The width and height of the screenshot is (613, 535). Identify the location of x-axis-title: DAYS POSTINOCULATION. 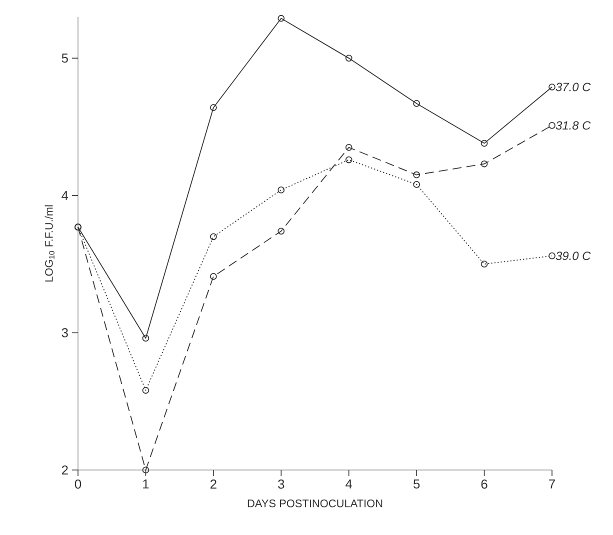
(315, 504).